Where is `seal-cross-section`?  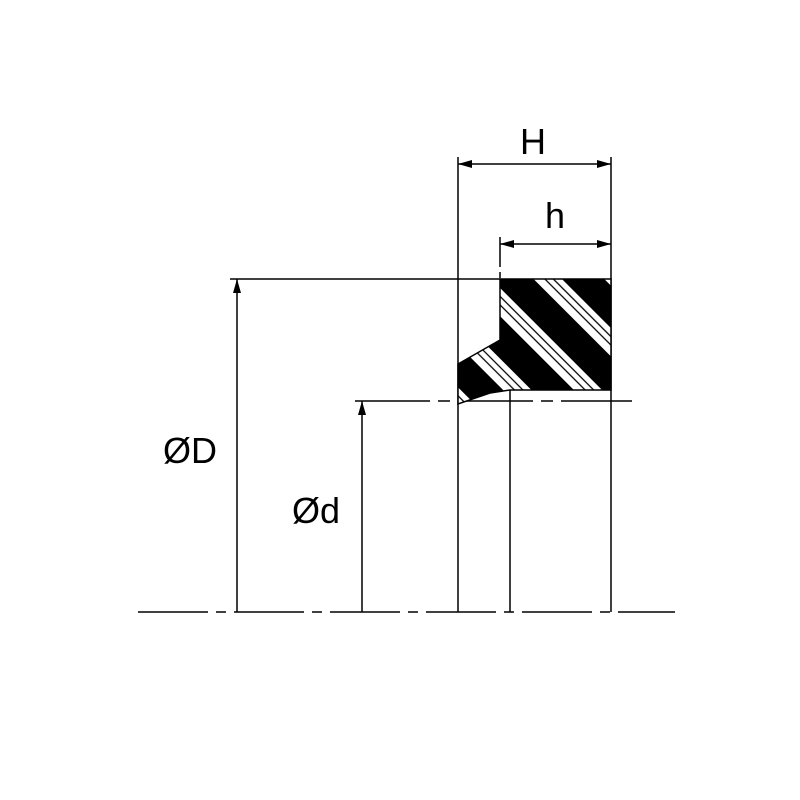 seal-cross-section is located at coordinates (534, 342).